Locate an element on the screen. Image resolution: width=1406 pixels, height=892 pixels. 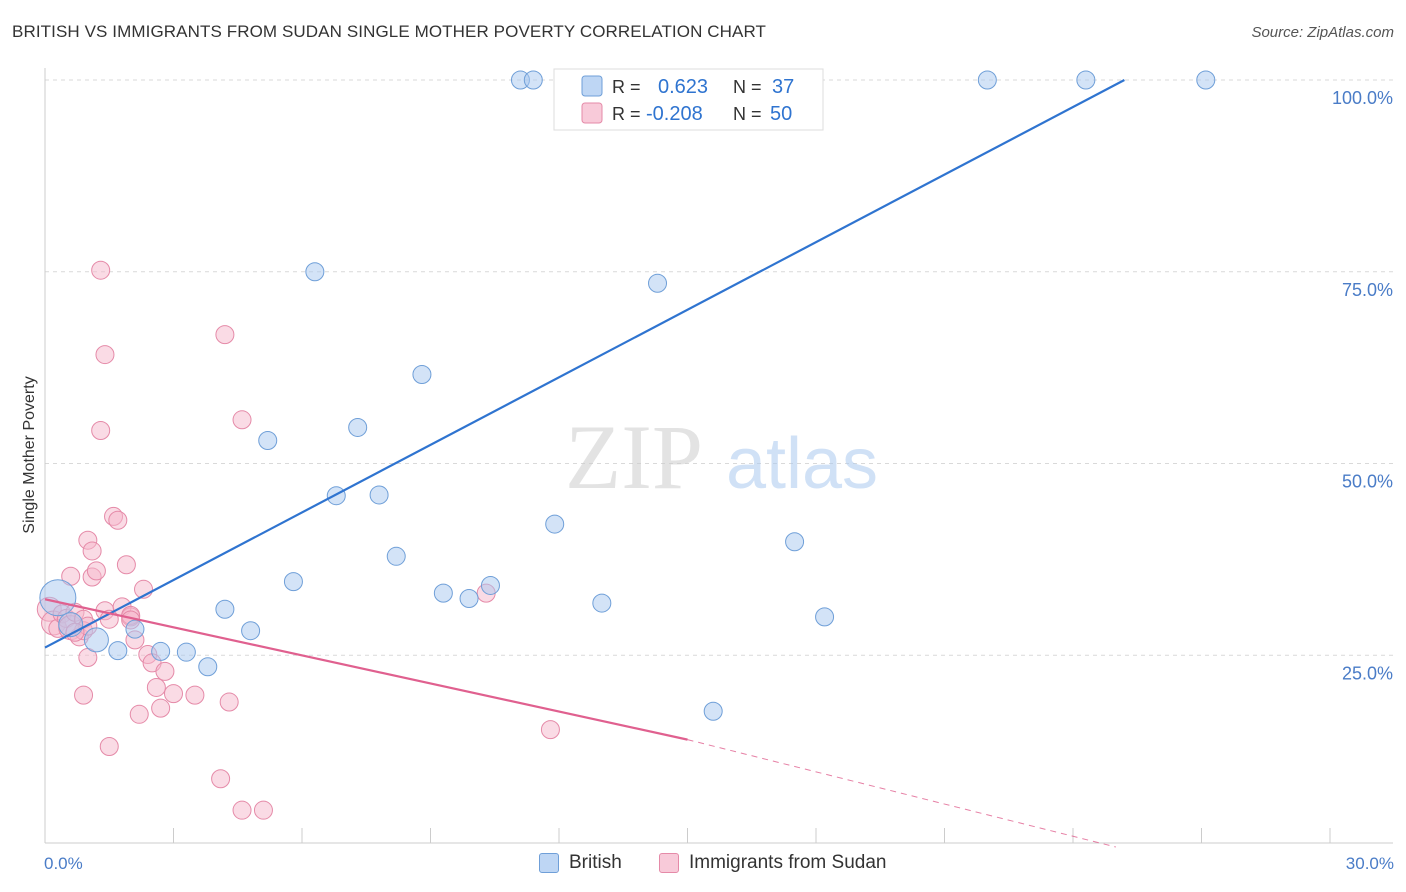
watermark: ZIP atlas is located at coordinates (721, 457).